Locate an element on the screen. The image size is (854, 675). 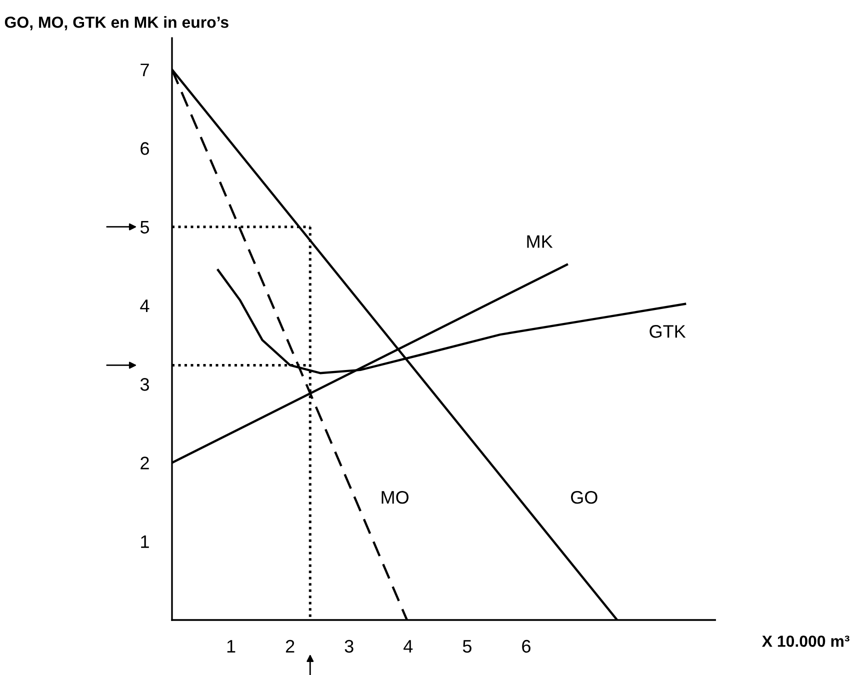
y-tick-label: 6 is located at coordinates (144, 148).